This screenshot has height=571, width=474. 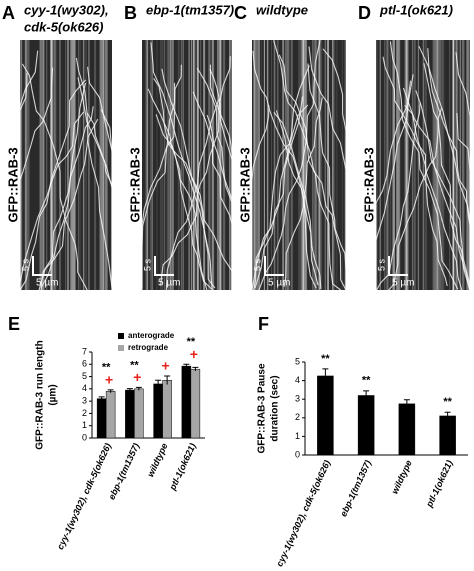 What do you see at coordinates (274, 275) in the screenshot?
I see `scale-bar-length` at bounding box center [274, 275].